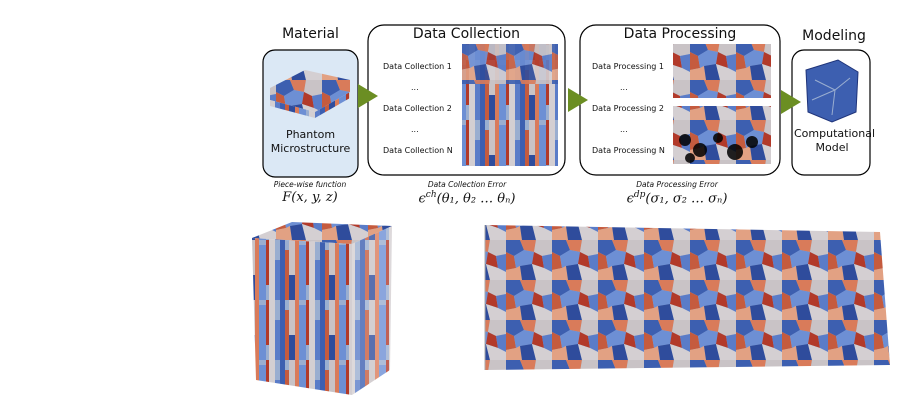 The image size is (900, 400). Describe the element at coordinates (628, 66) in the screenshot. I see `list-item: Data Processing 1` at that location.